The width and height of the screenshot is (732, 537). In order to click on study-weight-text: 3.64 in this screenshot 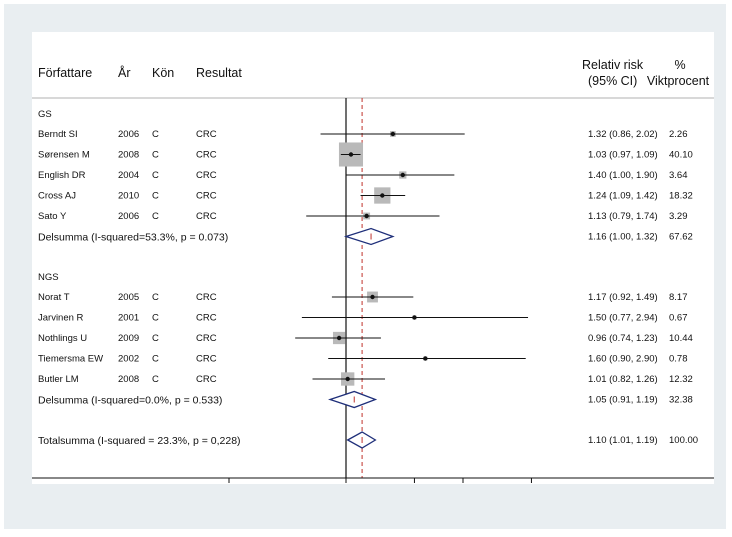, I will do `click(678, 175)`.